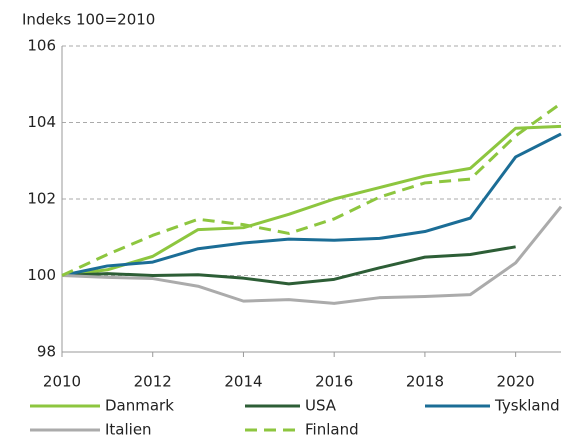 The height and width of the screenshot is (440, 577). I want to click on legend-label: Danmark, so click(139, 406).